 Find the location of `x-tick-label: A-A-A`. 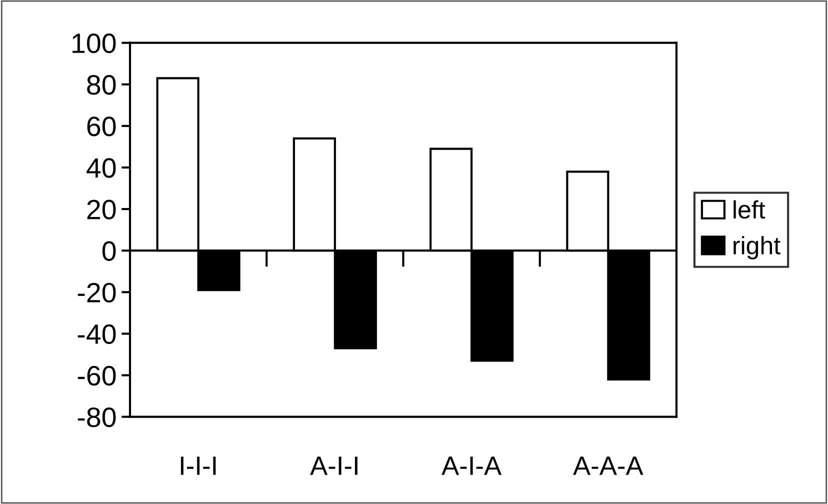

x-tick-label: A-A-A is located at coordinates (608, 465).